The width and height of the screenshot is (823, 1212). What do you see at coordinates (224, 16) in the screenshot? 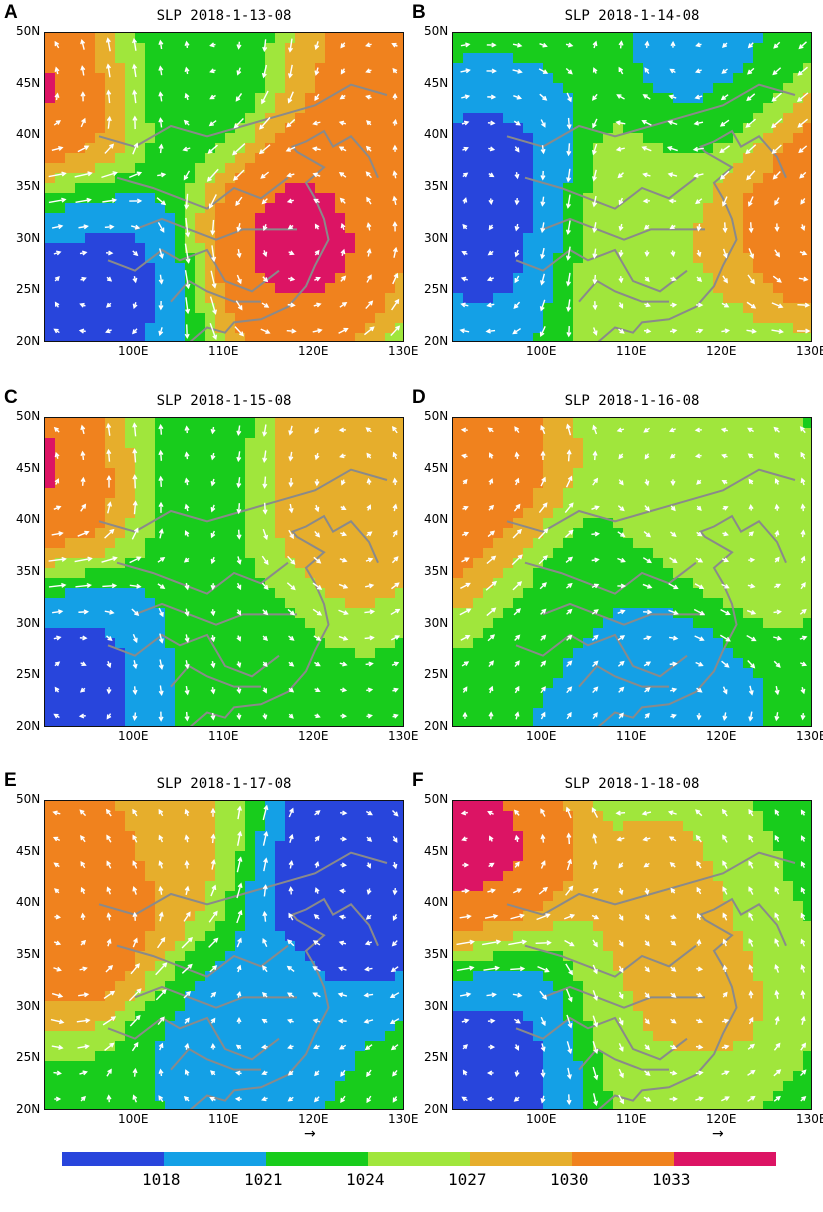
I see `panel-title: SLP 2018-1-13-08` at bounding box center [224, 16].